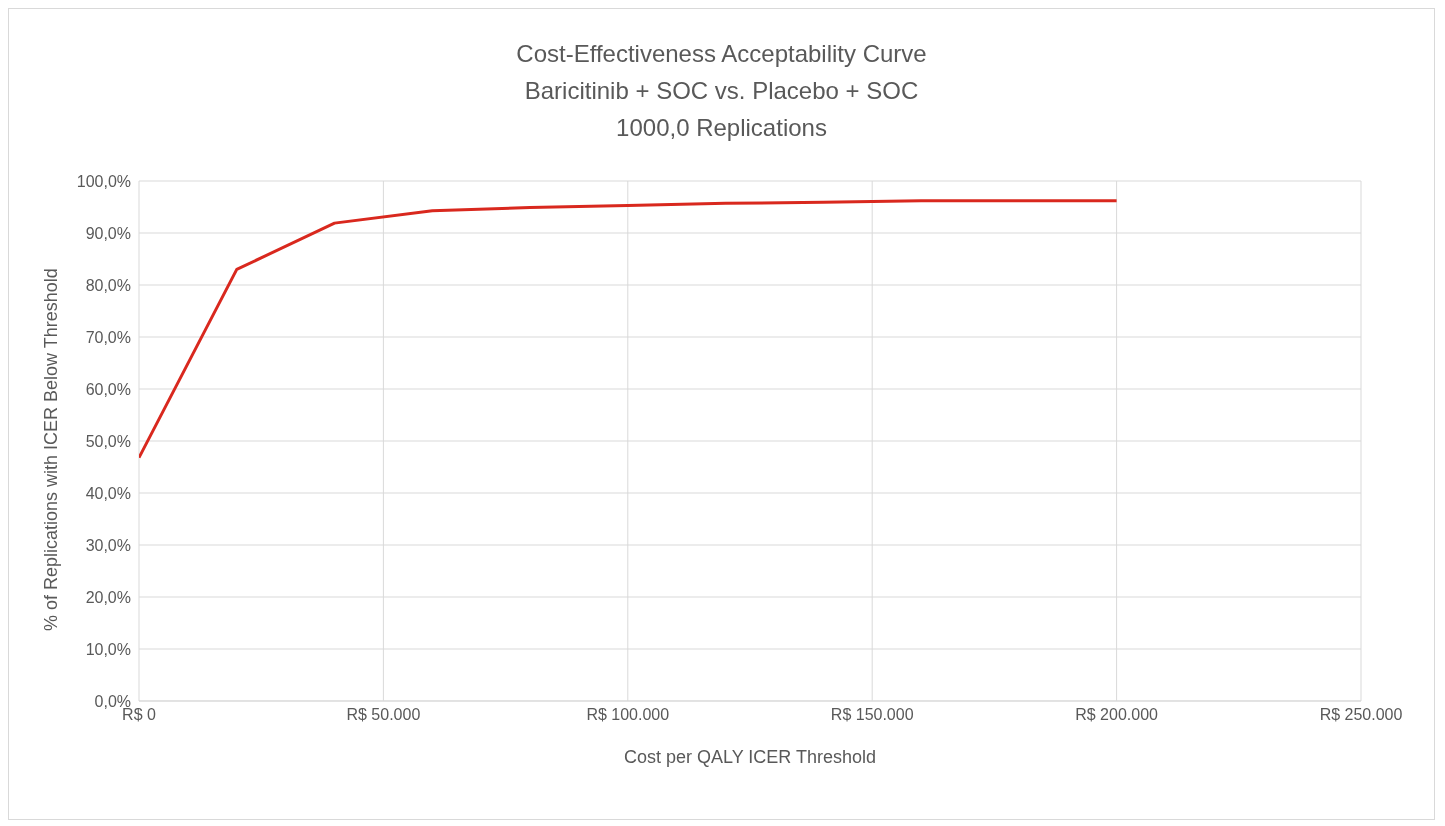 This screenshot has height=826, width=1445. What do you see at coordinates (108, 441) in the screenshot?
I see `y-tick-label: 50,0%` at bounding box center [108, 441].